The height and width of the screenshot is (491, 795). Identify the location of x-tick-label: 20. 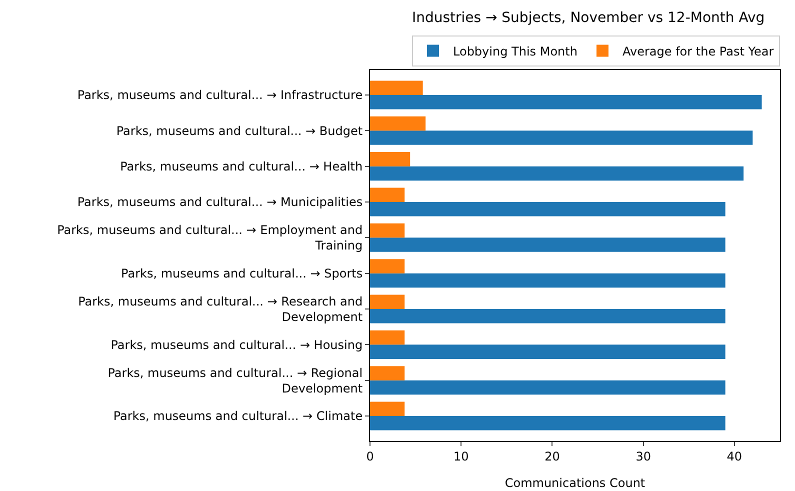
(552, 456).